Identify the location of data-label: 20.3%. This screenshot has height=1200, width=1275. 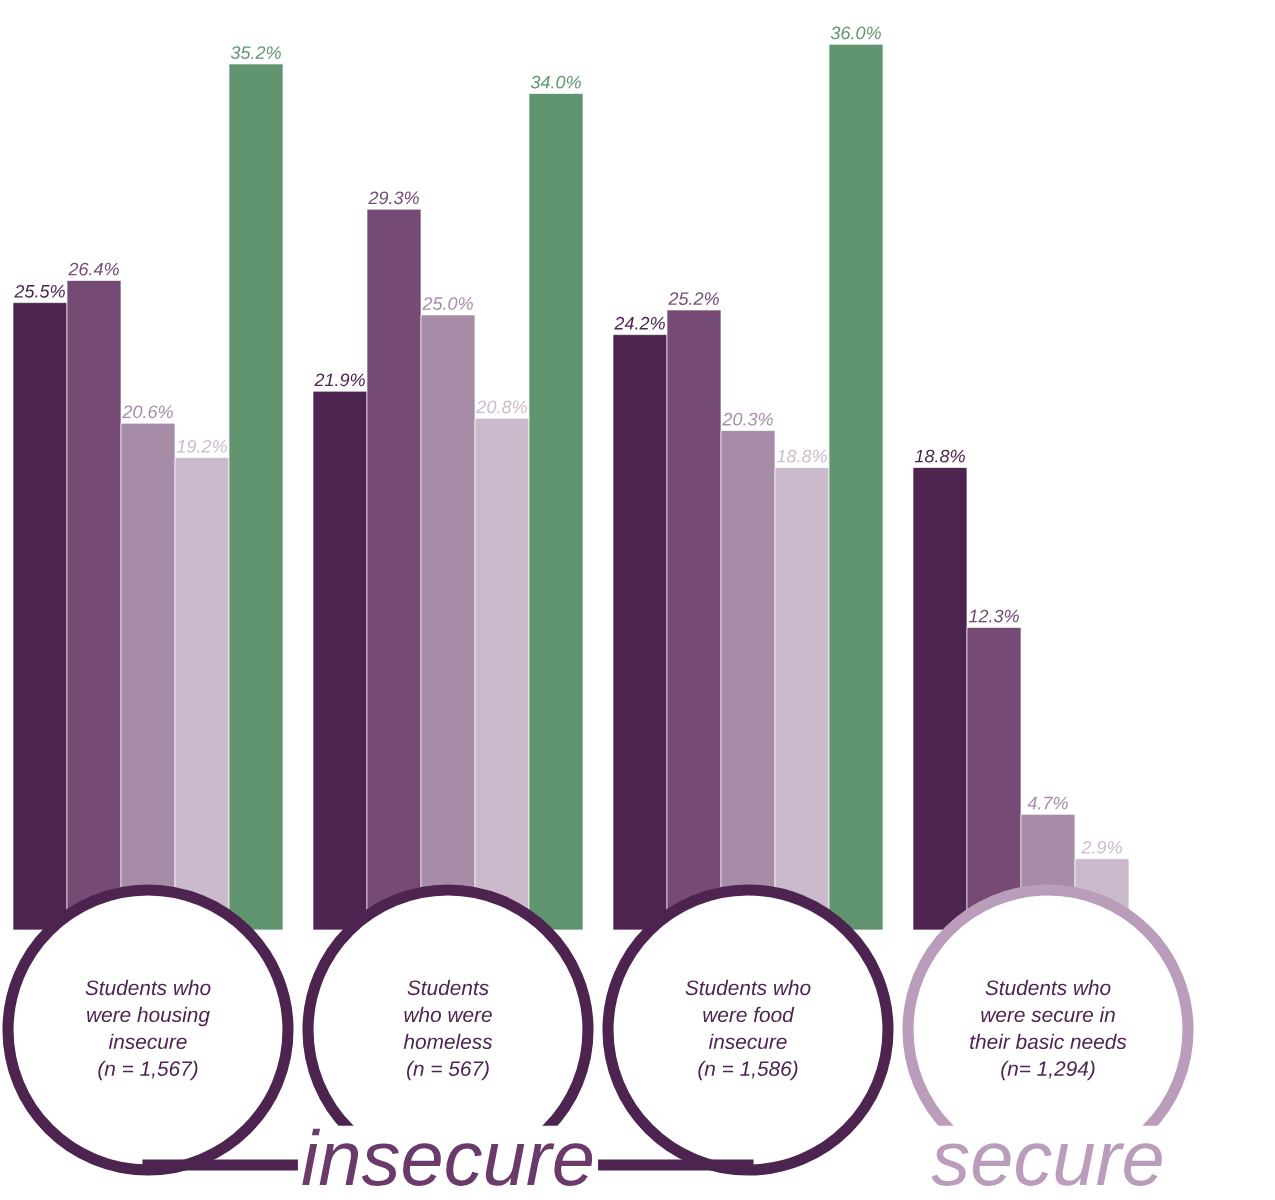
(747, 419).